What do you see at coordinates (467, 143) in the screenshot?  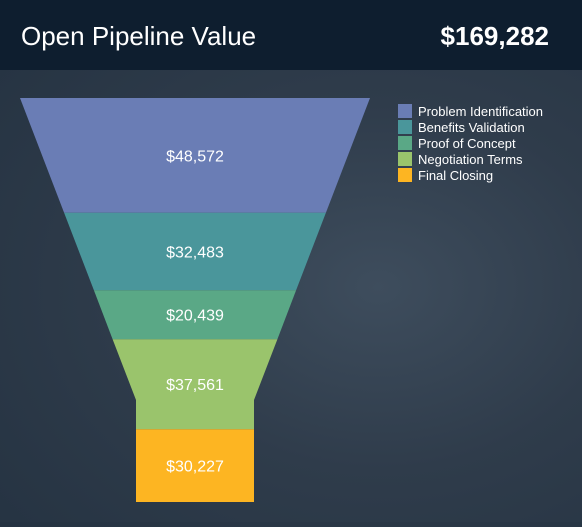 I see `legend-label: Proof of Concept` at bounding box center [467, 143].